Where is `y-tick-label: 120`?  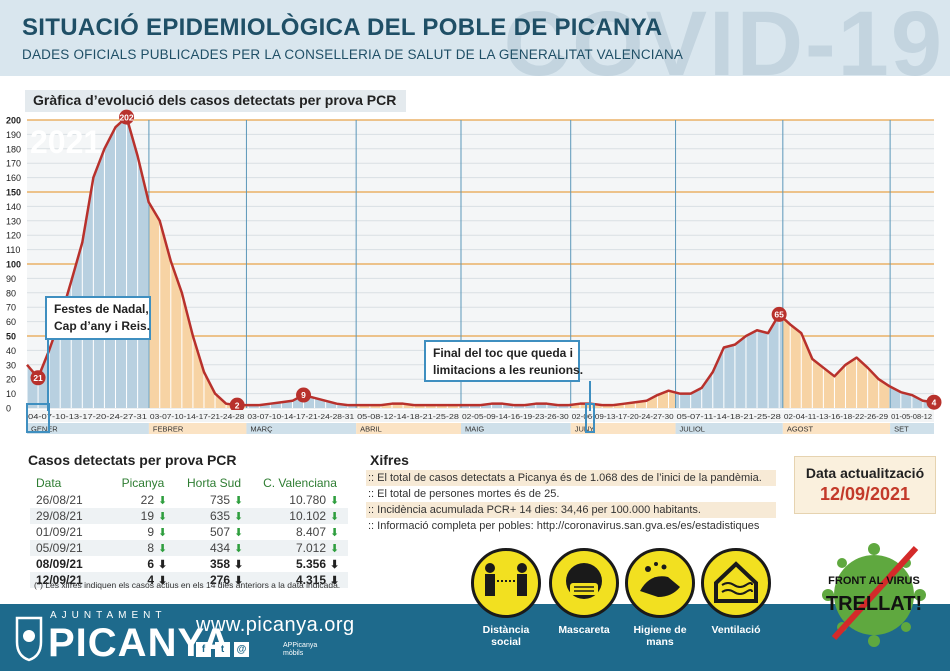 y-tick-label: 120 is located at coordinates (13, 236).